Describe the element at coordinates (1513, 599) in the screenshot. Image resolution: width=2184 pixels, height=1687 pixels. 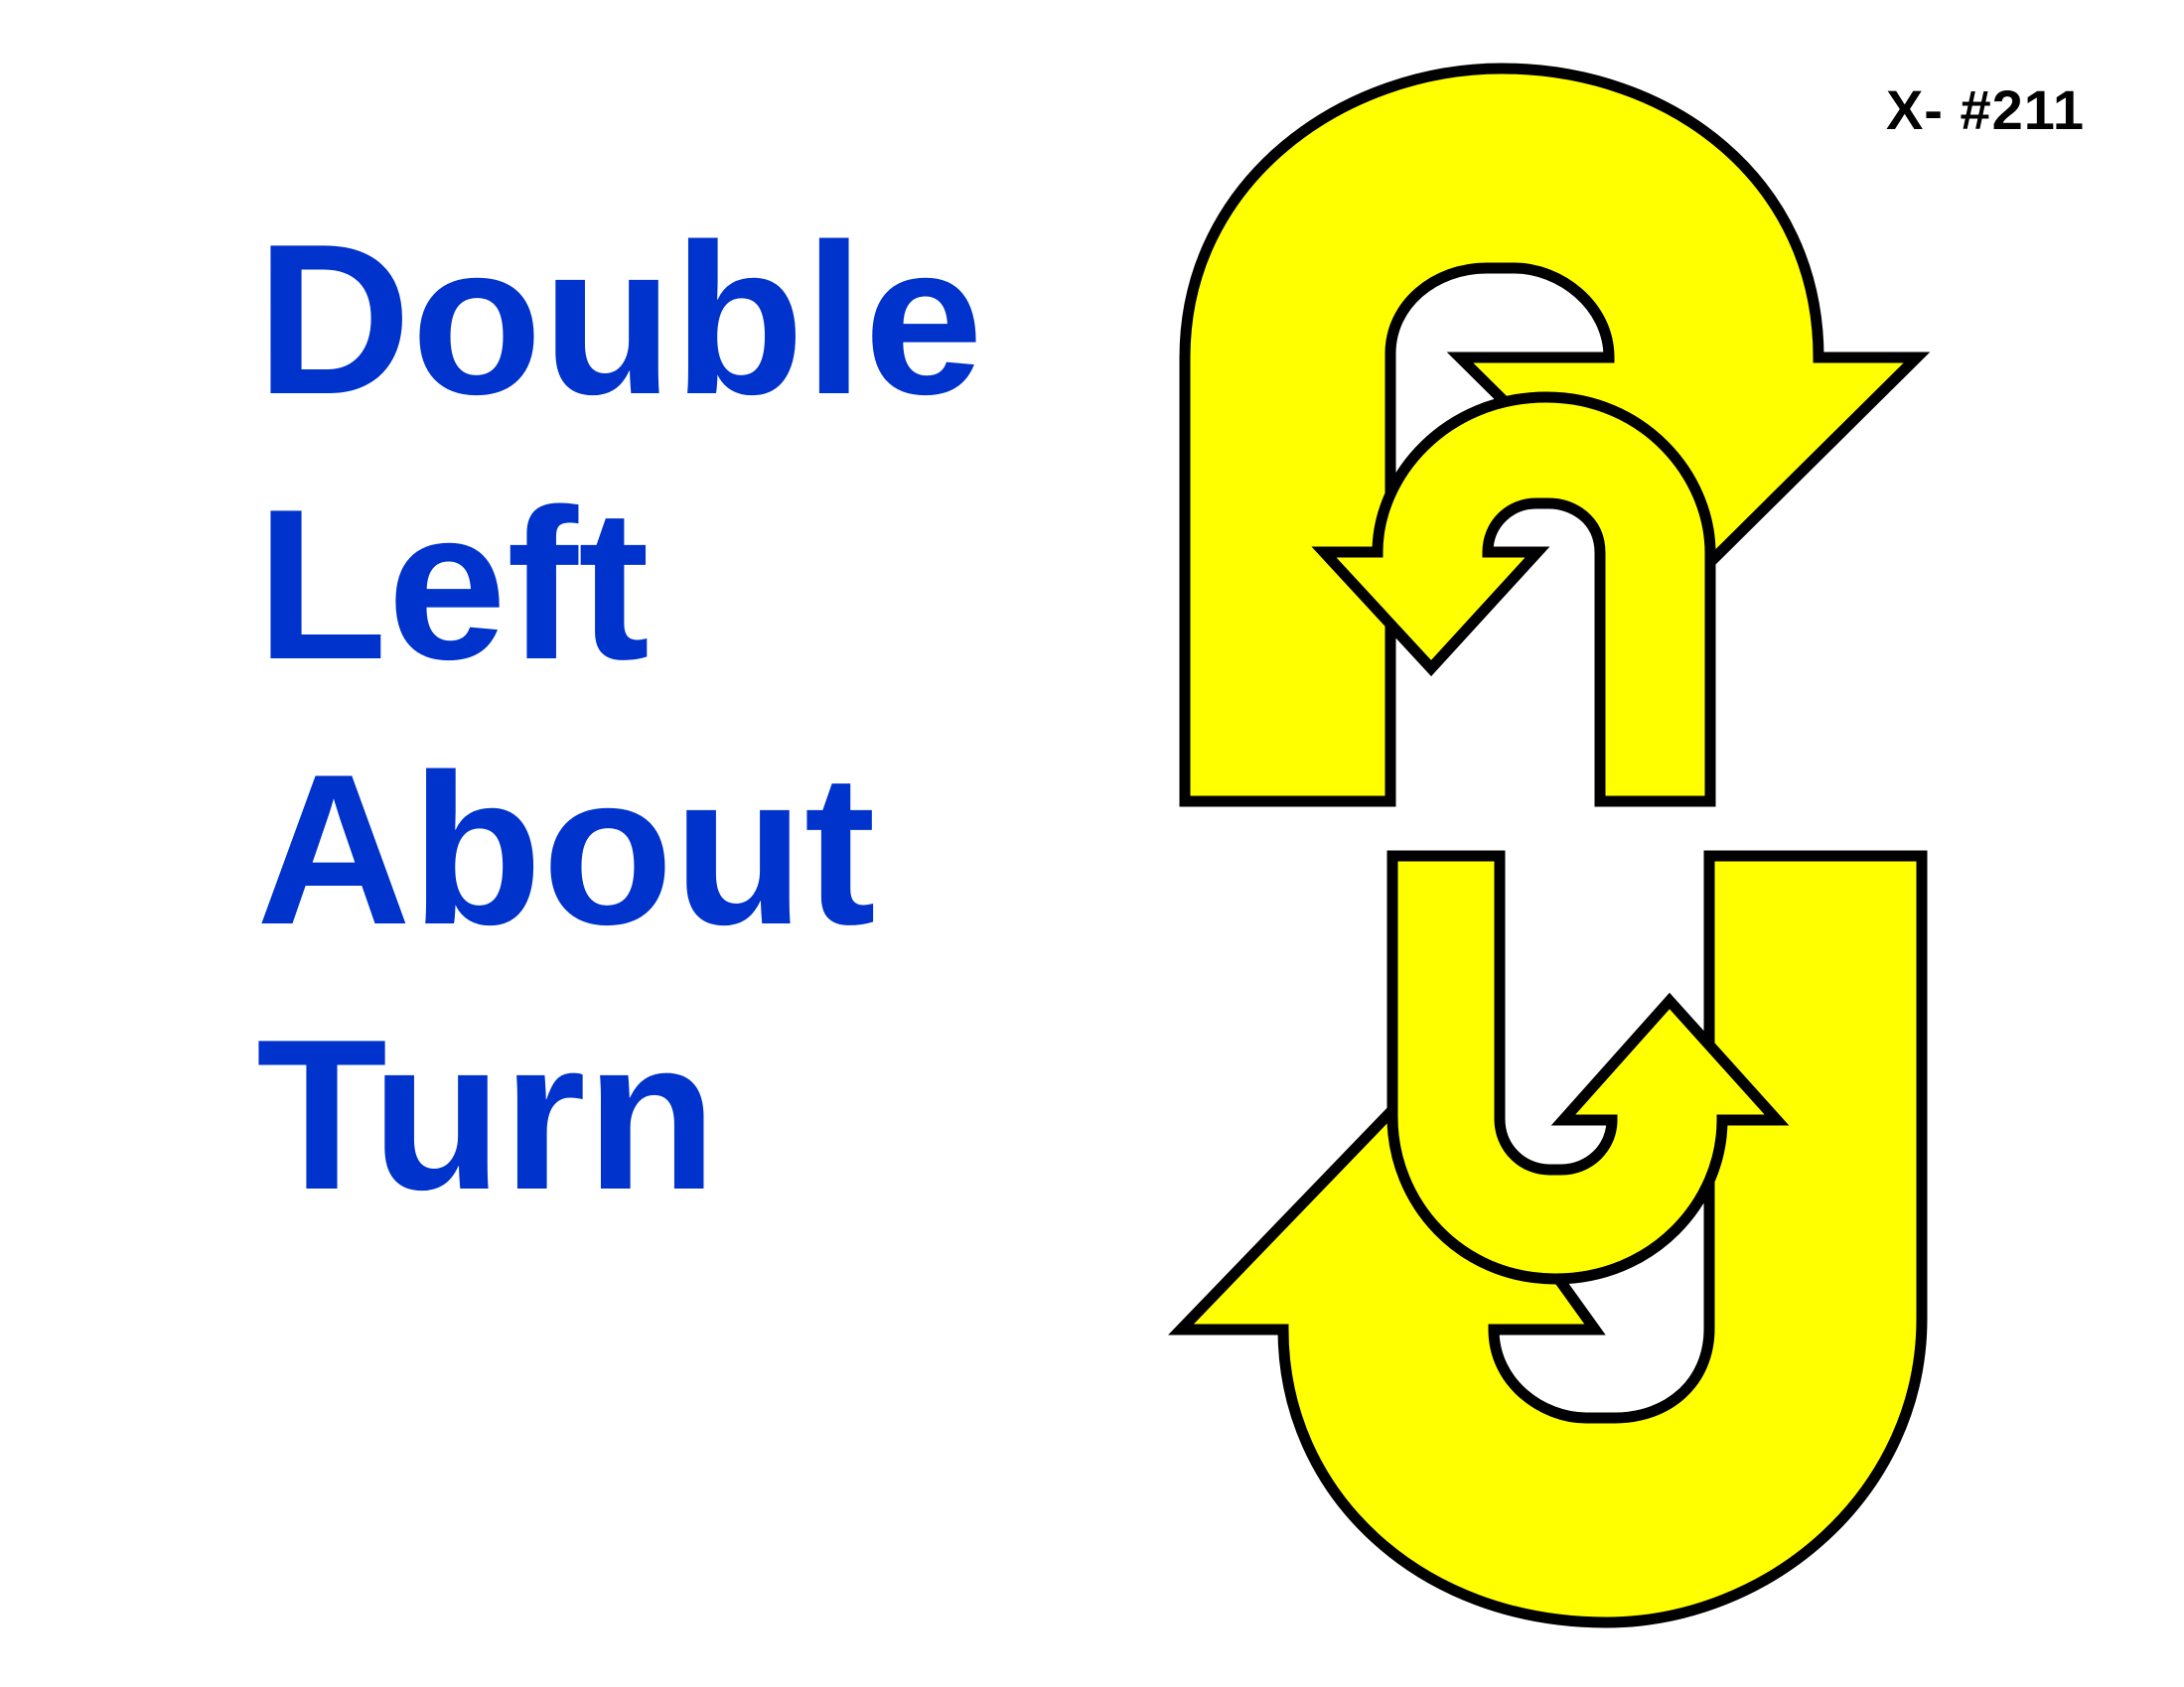
I see `left-u-turn-arrow-inner-icon` at that location.